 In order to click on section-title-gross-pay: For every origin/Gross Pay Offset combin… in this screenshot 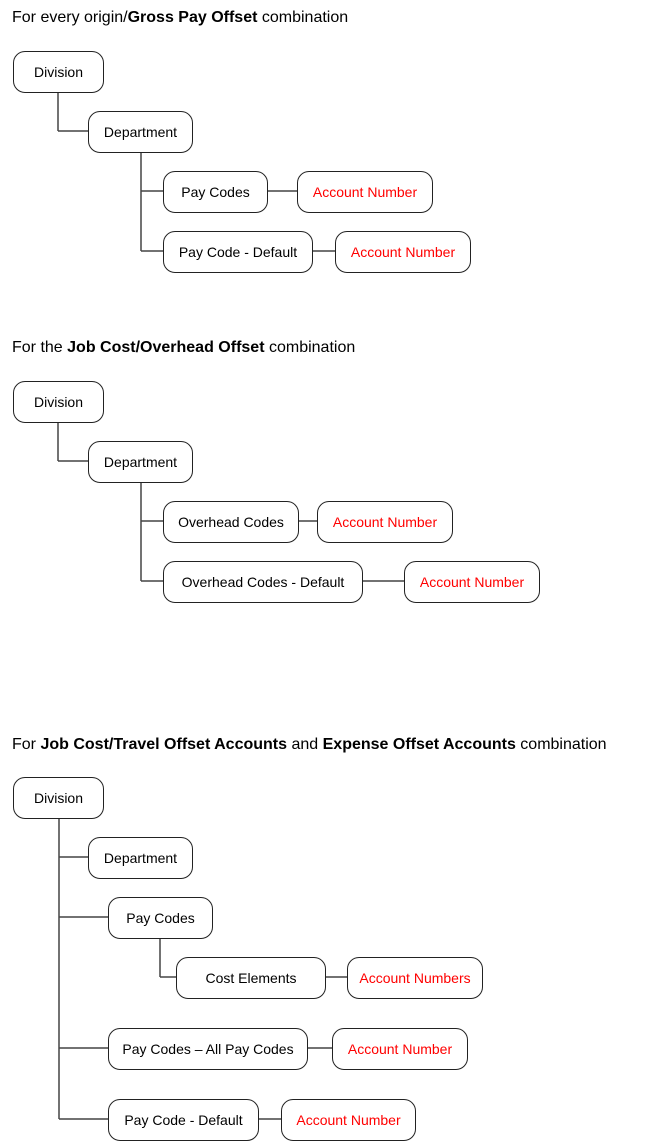, I will do `click(180, 17)`.